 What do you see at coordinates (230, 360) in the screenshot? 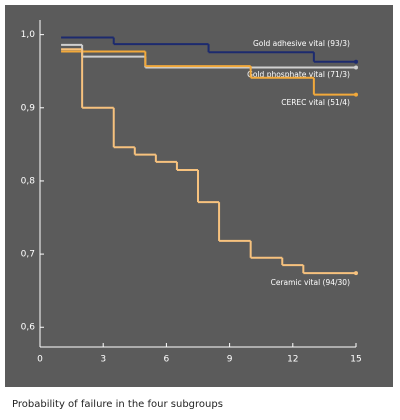
I see `x-tick-label: 9` at bounding box center [230, 360].